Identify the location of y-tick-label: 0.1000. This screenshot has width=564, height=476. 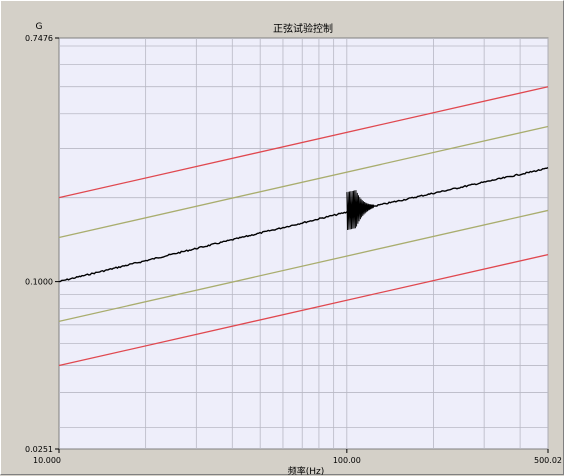
(39, 282).